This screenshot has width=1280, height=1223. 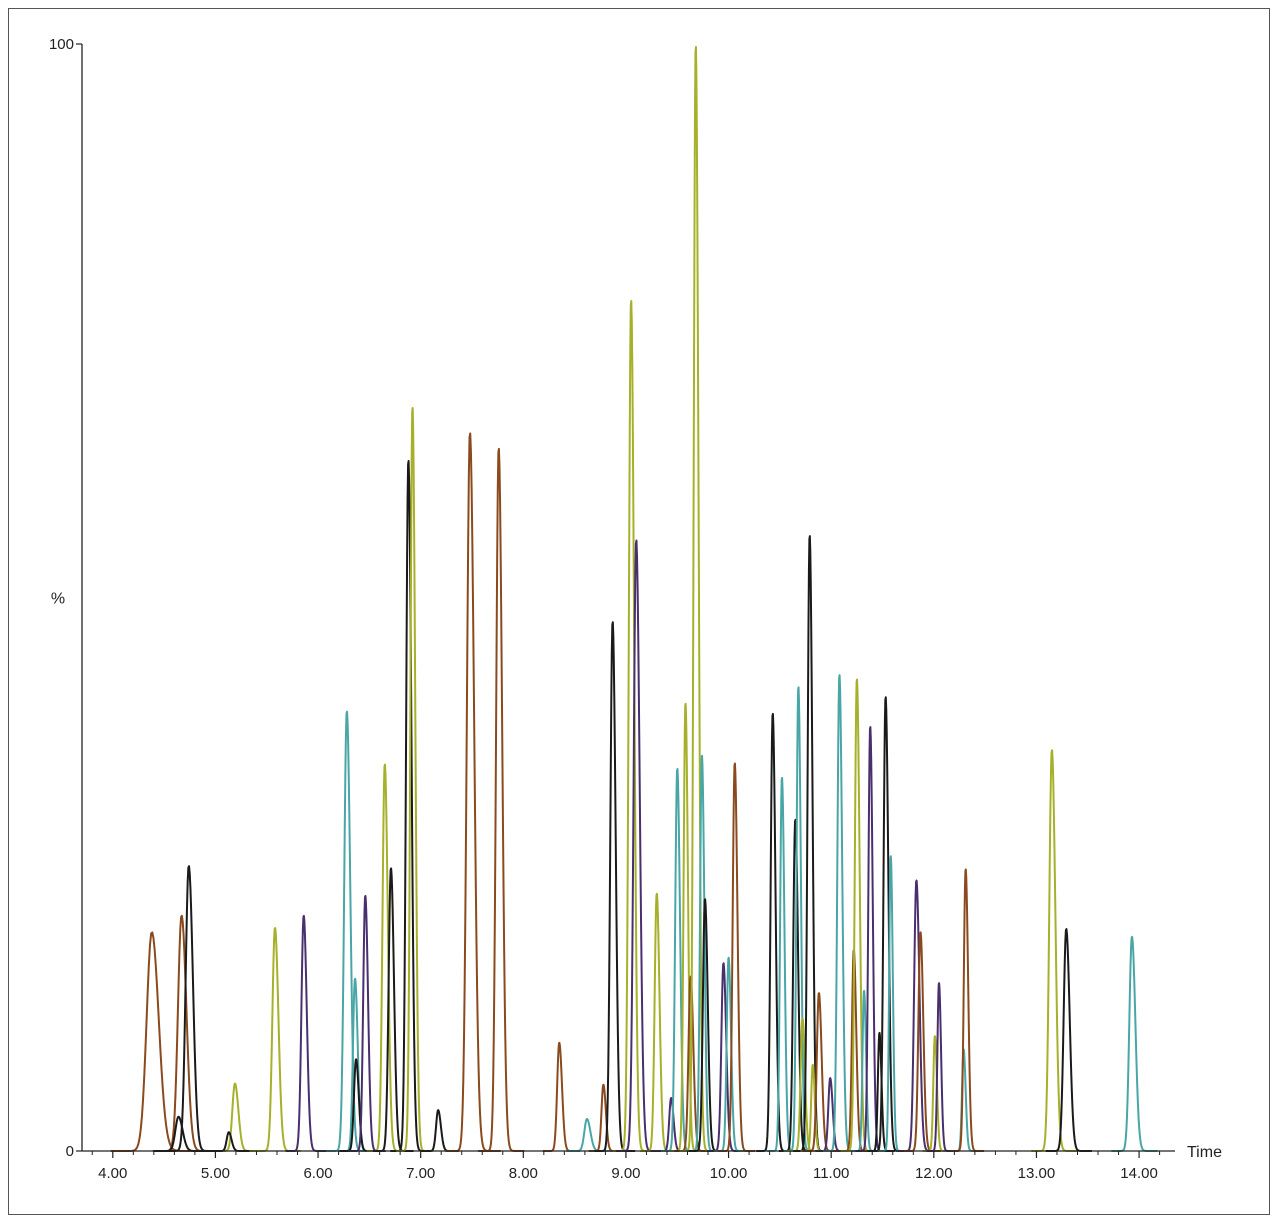 I want to click on x-tick-label: 12.00, so click(x=934, y=1173).